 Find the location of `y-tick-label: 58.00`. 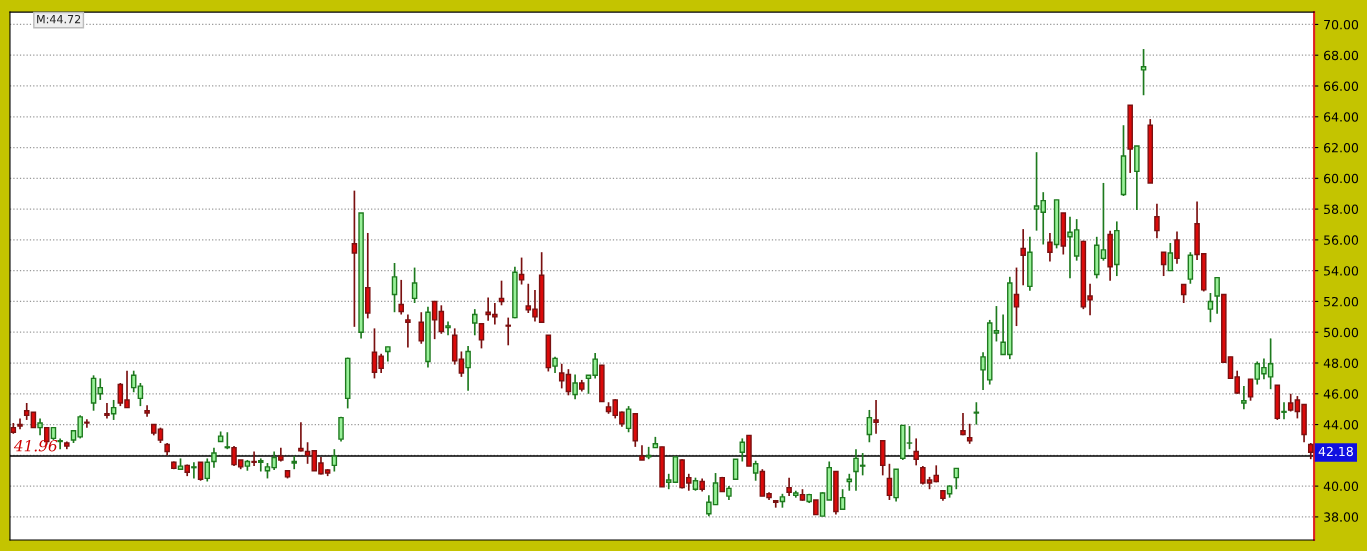

y-tick-label: 58.00 is located at coordinates (1341, 209).